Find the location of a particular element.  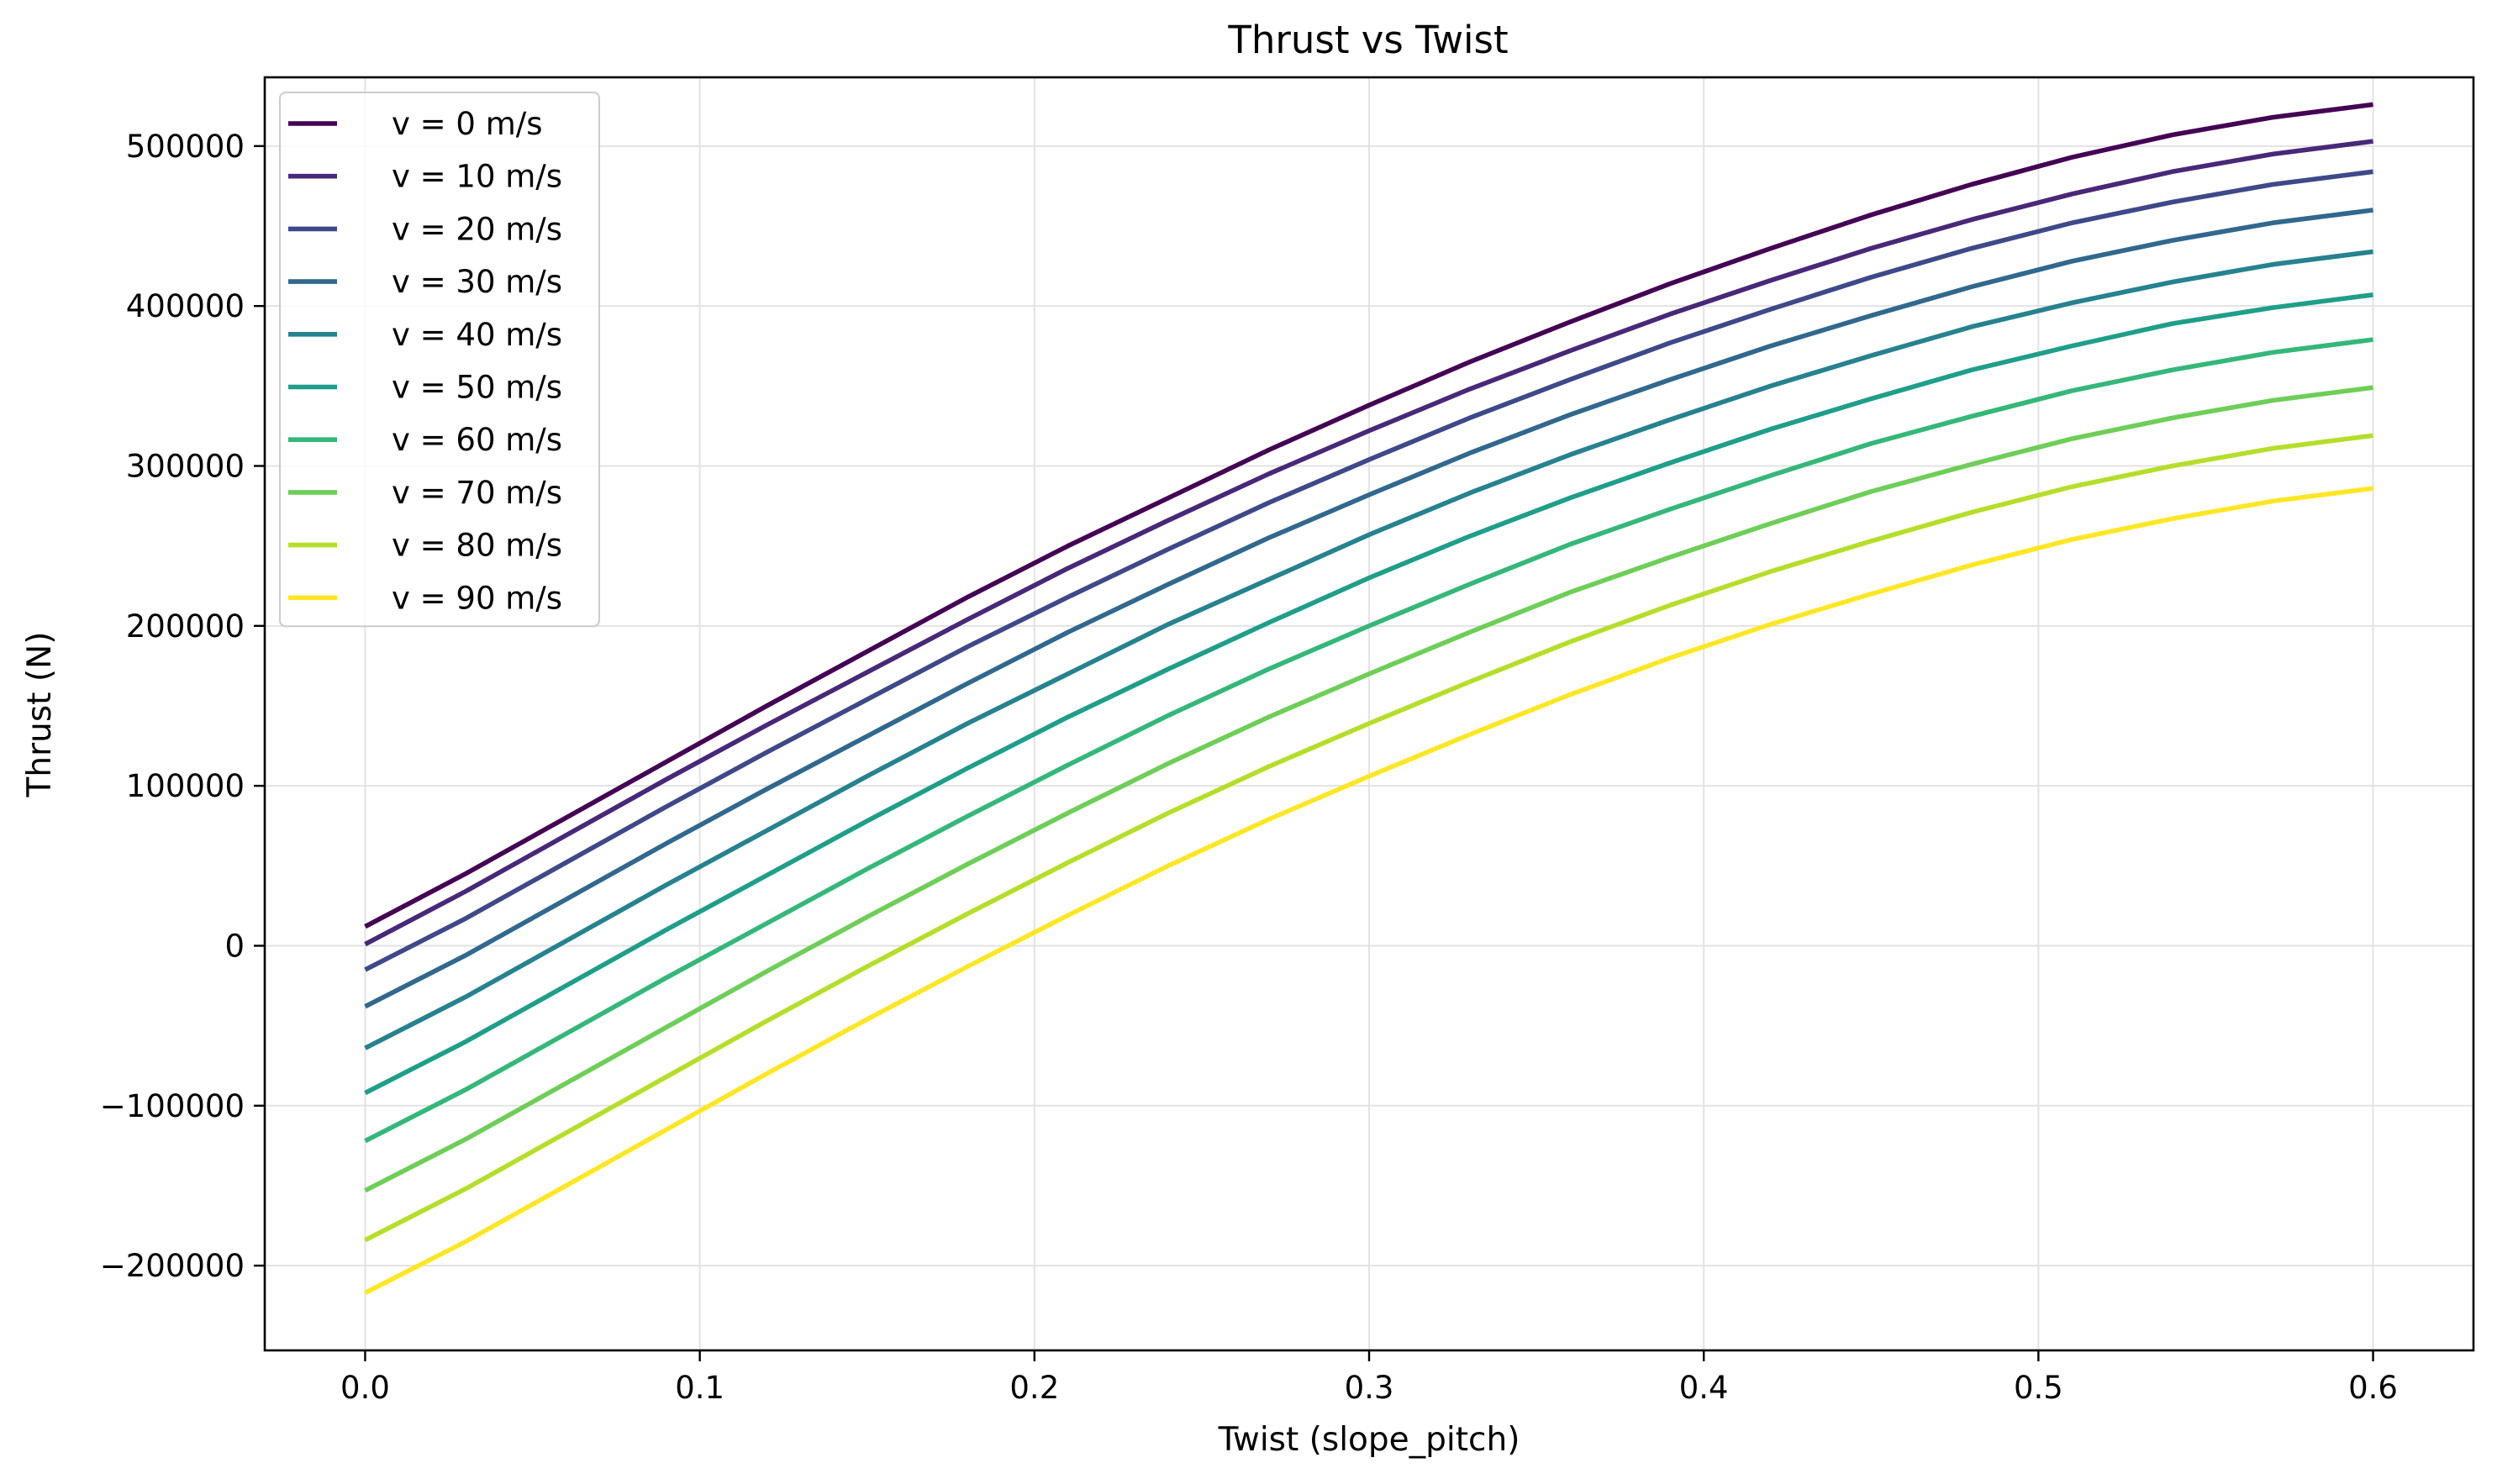

x-tick-label: 0.3 is located at coordinates (1370, 1388).